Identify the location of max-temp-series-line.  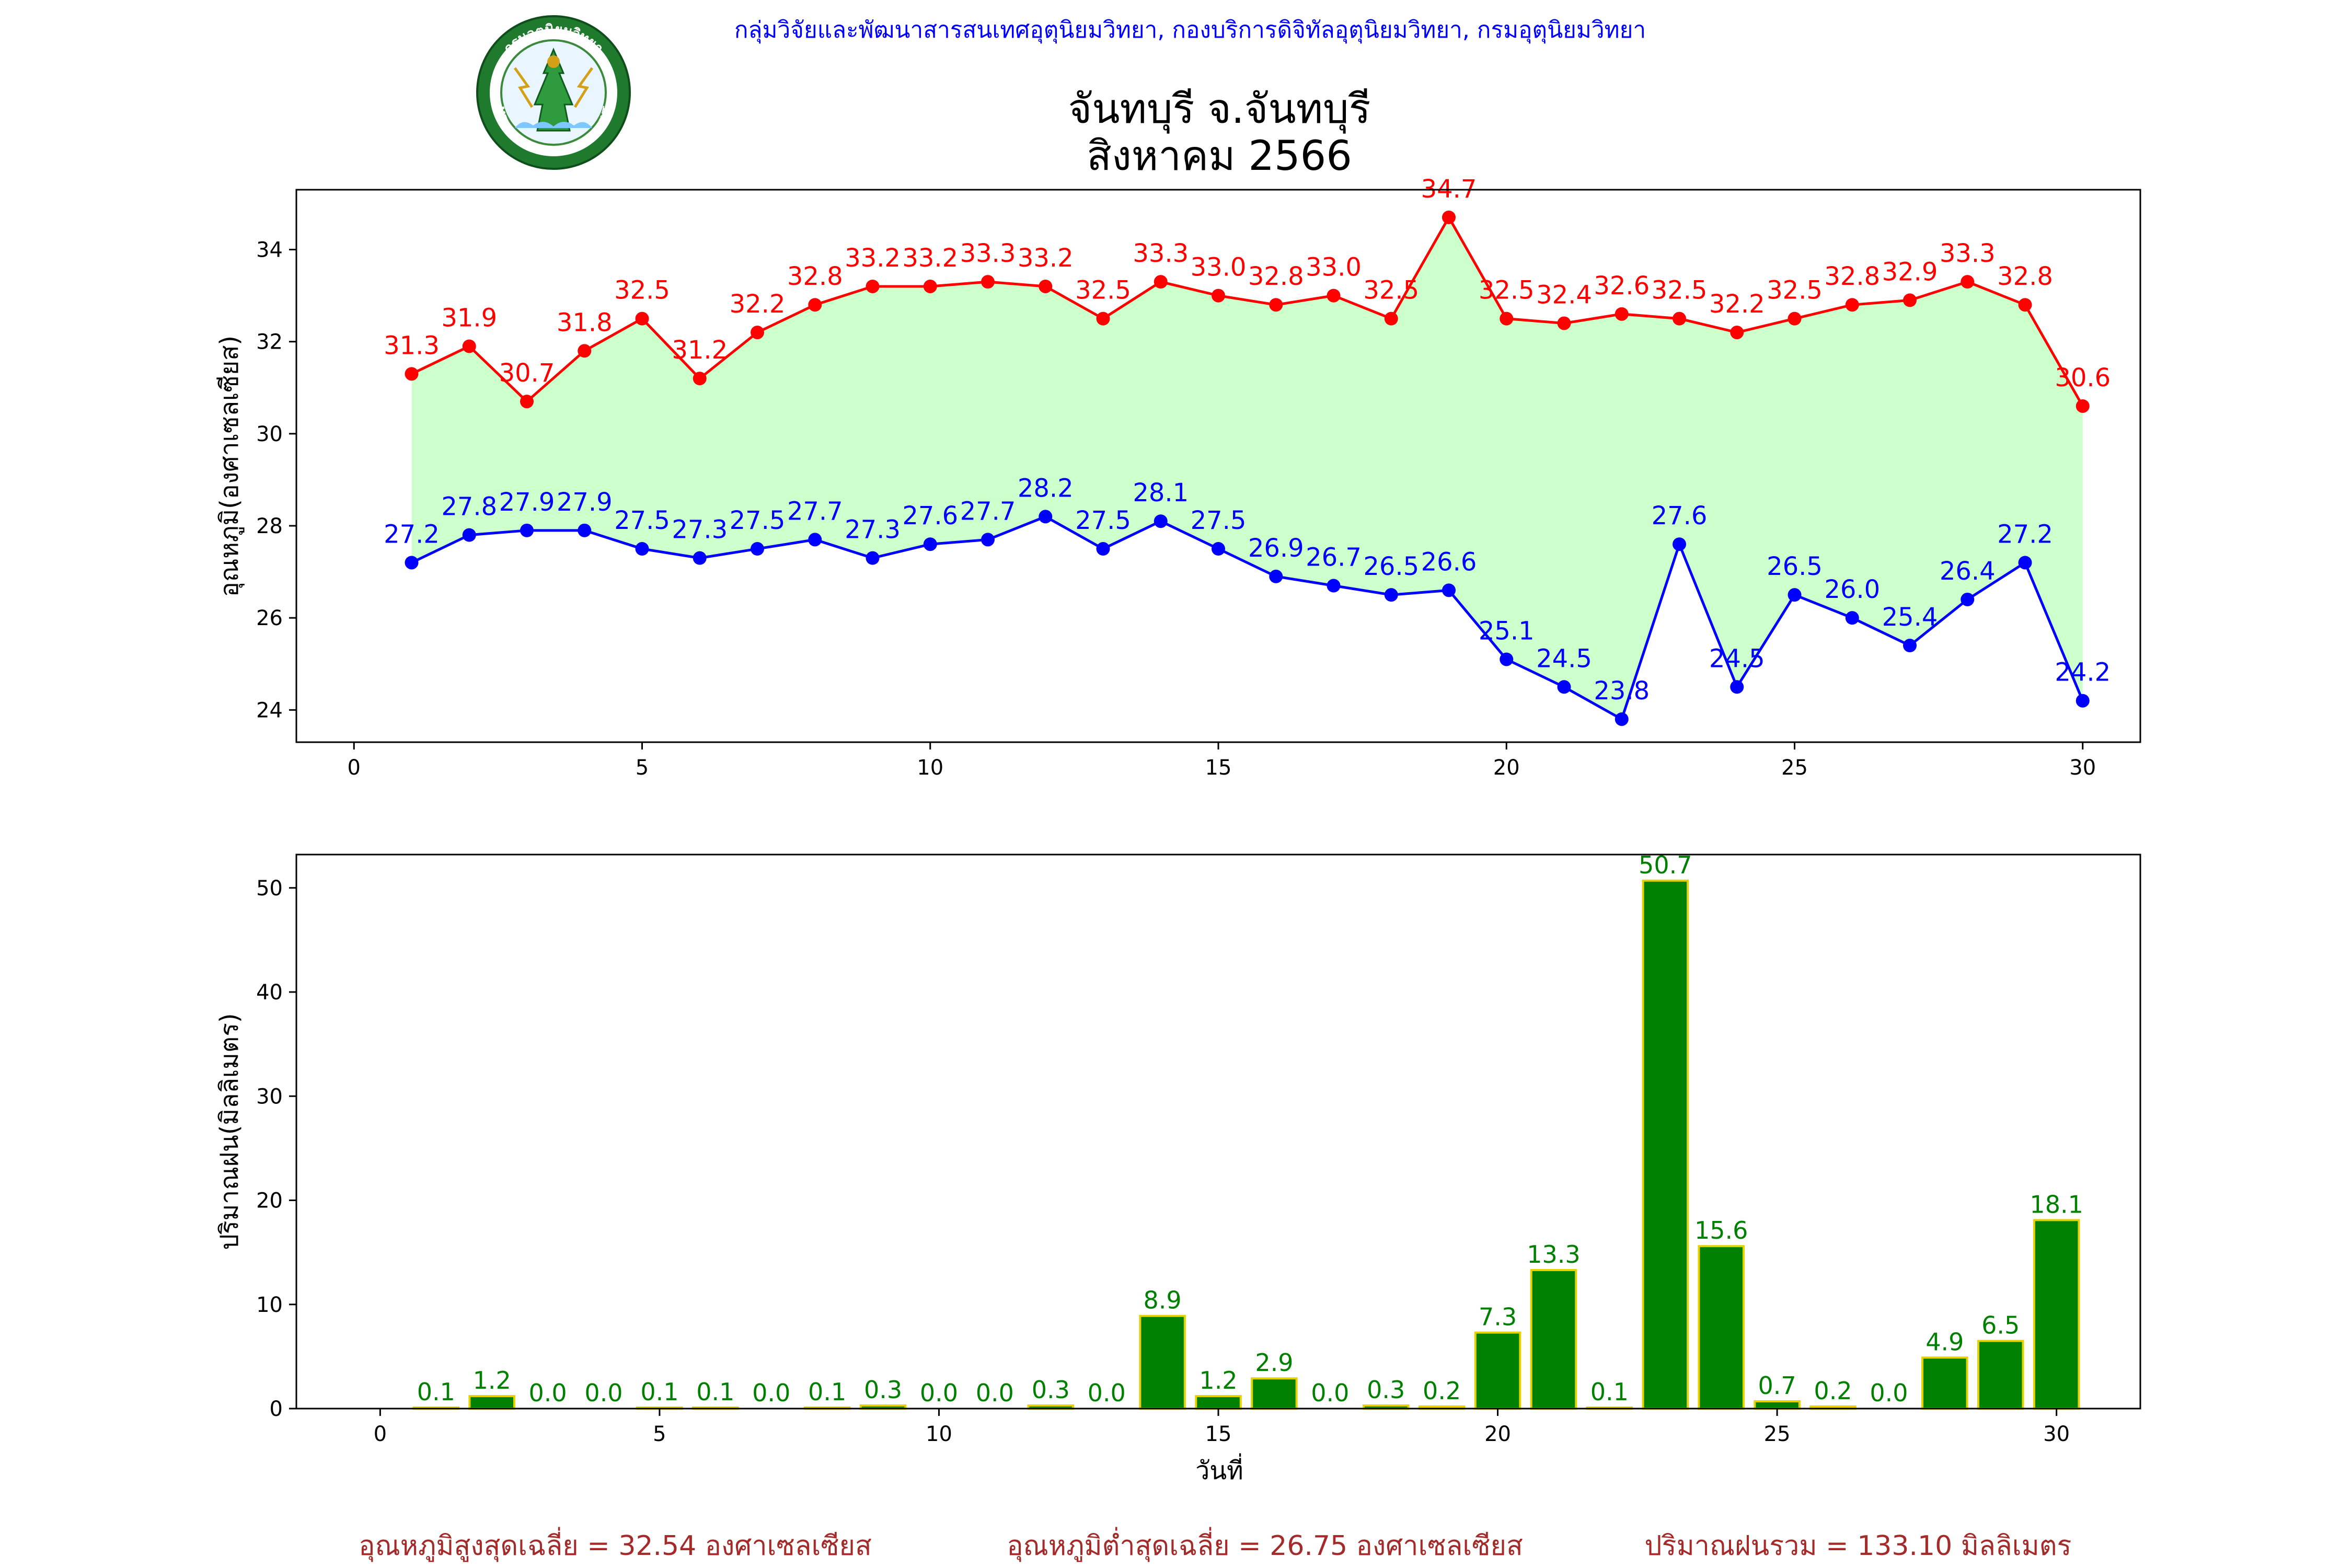
(1247, 310).